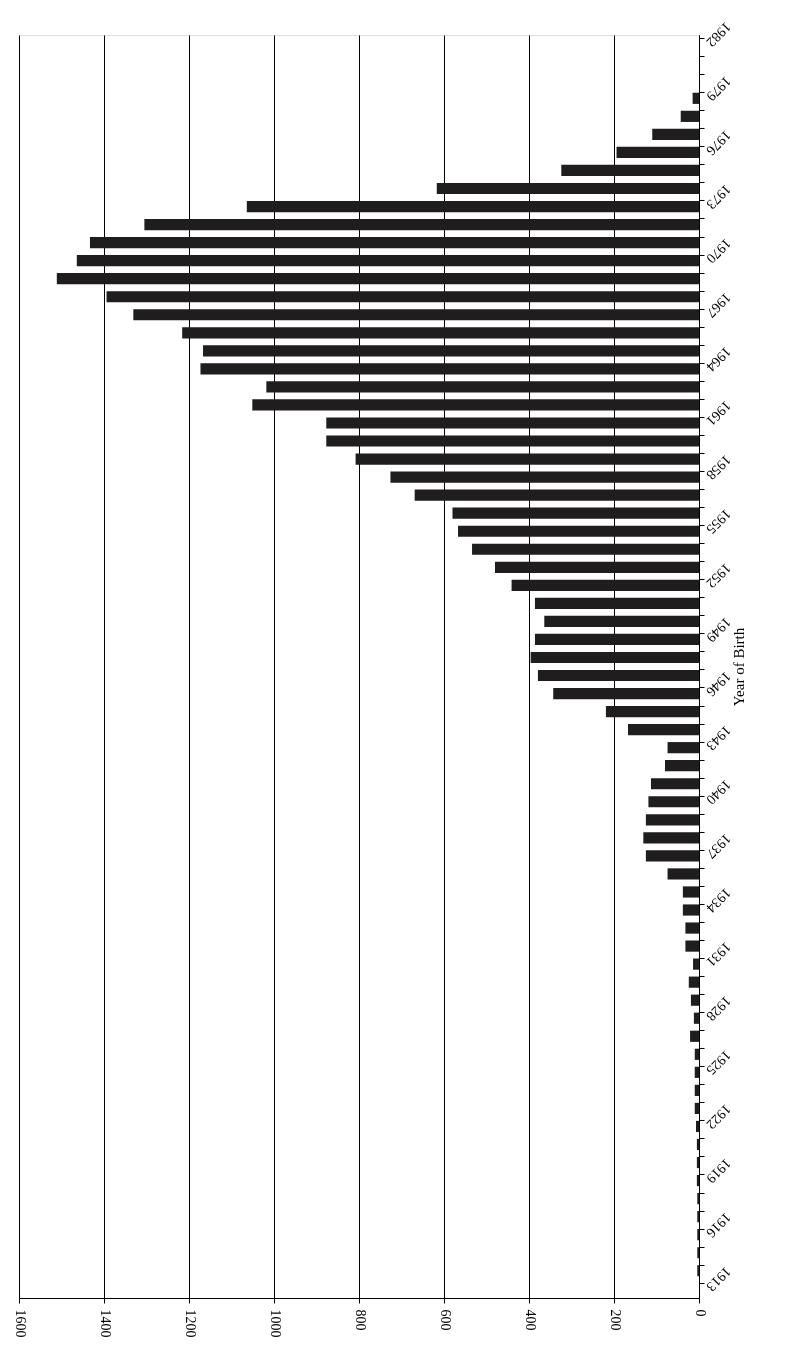 Image resolution: width=809 pixels, height=1352 pixels. Describe the element at coordinates (739, 667) in the screenshot. I see `y-axis-title: Year of Birth` at that location.